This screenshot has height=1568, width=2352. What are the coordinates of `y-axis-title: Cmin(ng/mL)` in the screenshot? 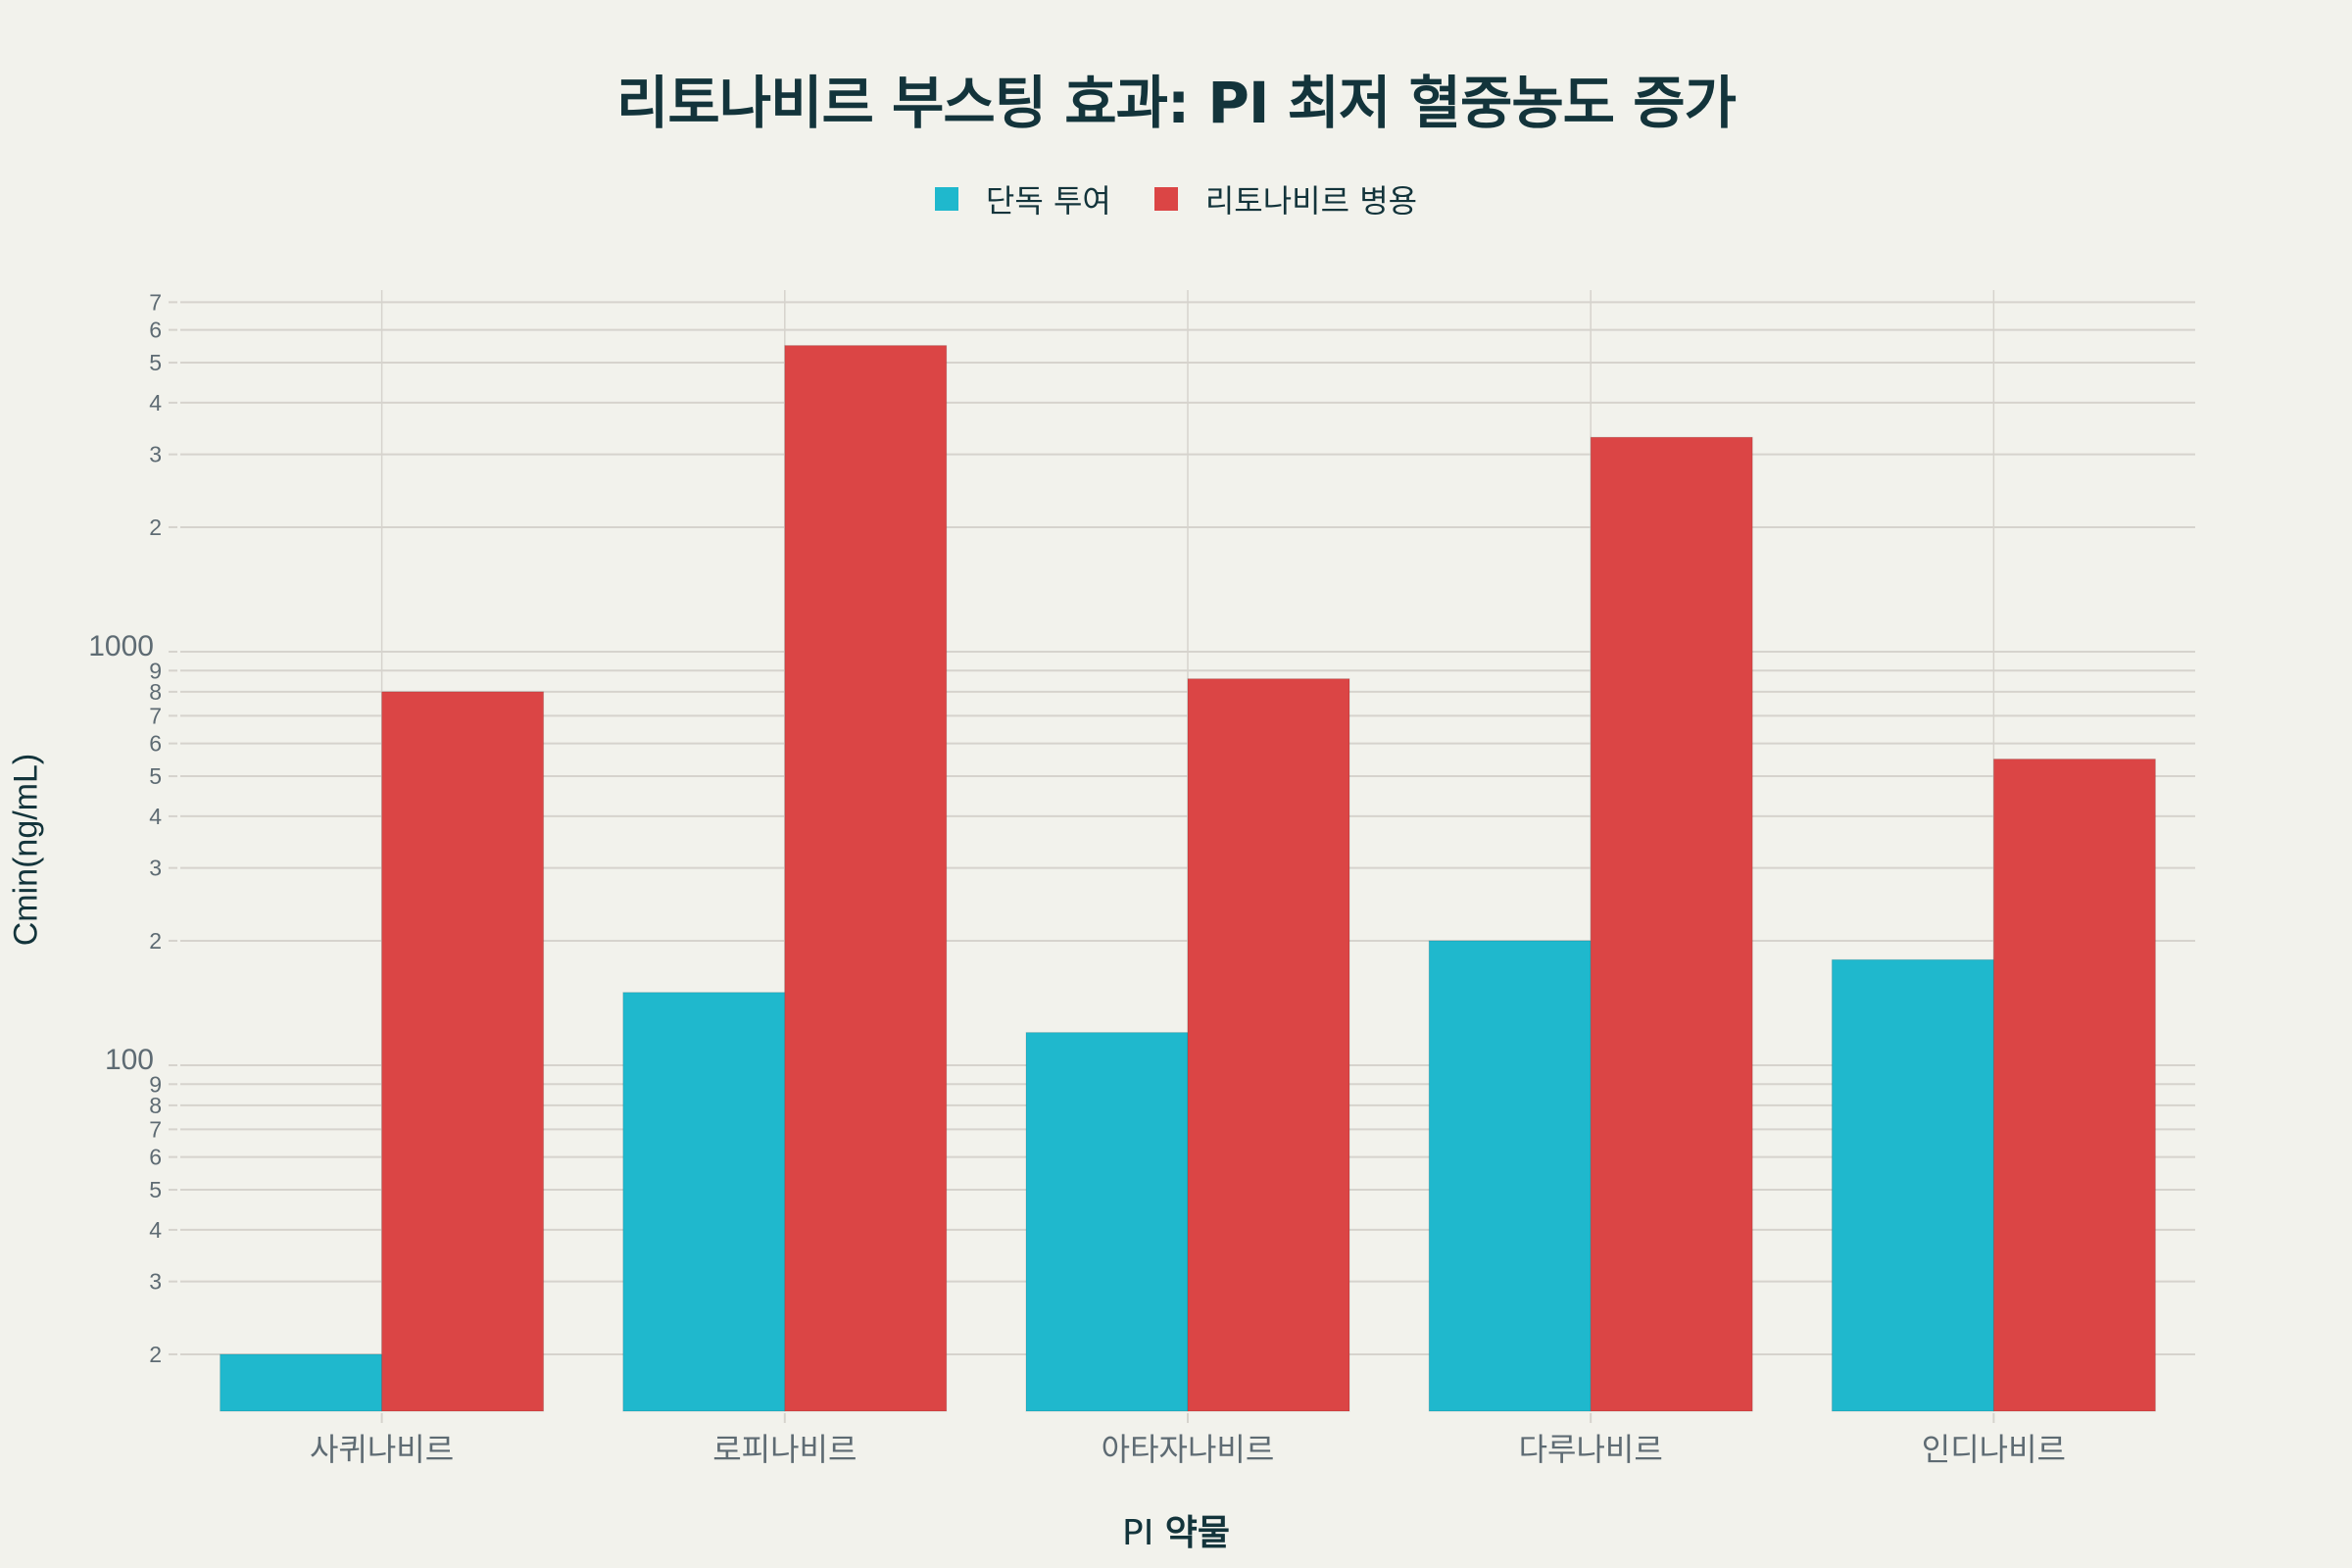 It's located at (26, 850).